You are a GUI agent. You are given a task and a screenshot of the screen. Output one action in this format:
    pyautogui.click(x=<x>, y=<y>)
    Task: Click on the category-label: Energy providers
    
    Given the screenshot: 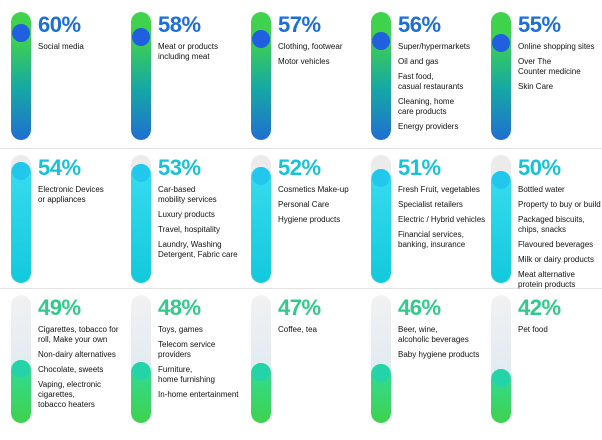 What is the action you would take?
    pyautogui.click(x=428, y=126)
    